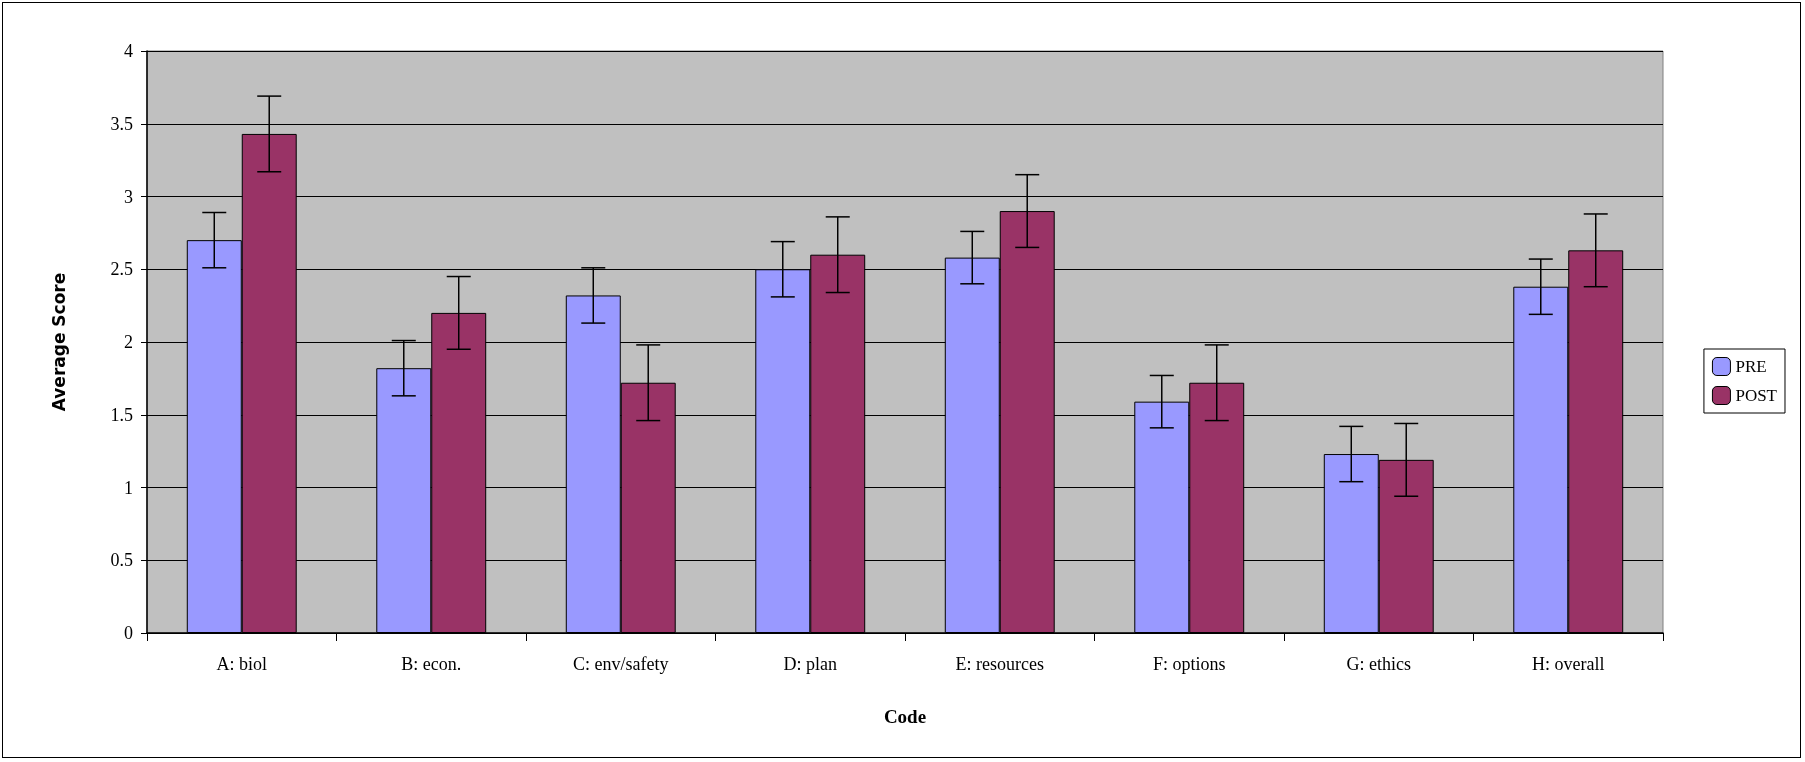 This screenshot has width=1805, height=762. What do you see at coordinates (431, 664) in the screenshot?
I see `x-tick-label: B: econ.` at bounding box center [431, 664].